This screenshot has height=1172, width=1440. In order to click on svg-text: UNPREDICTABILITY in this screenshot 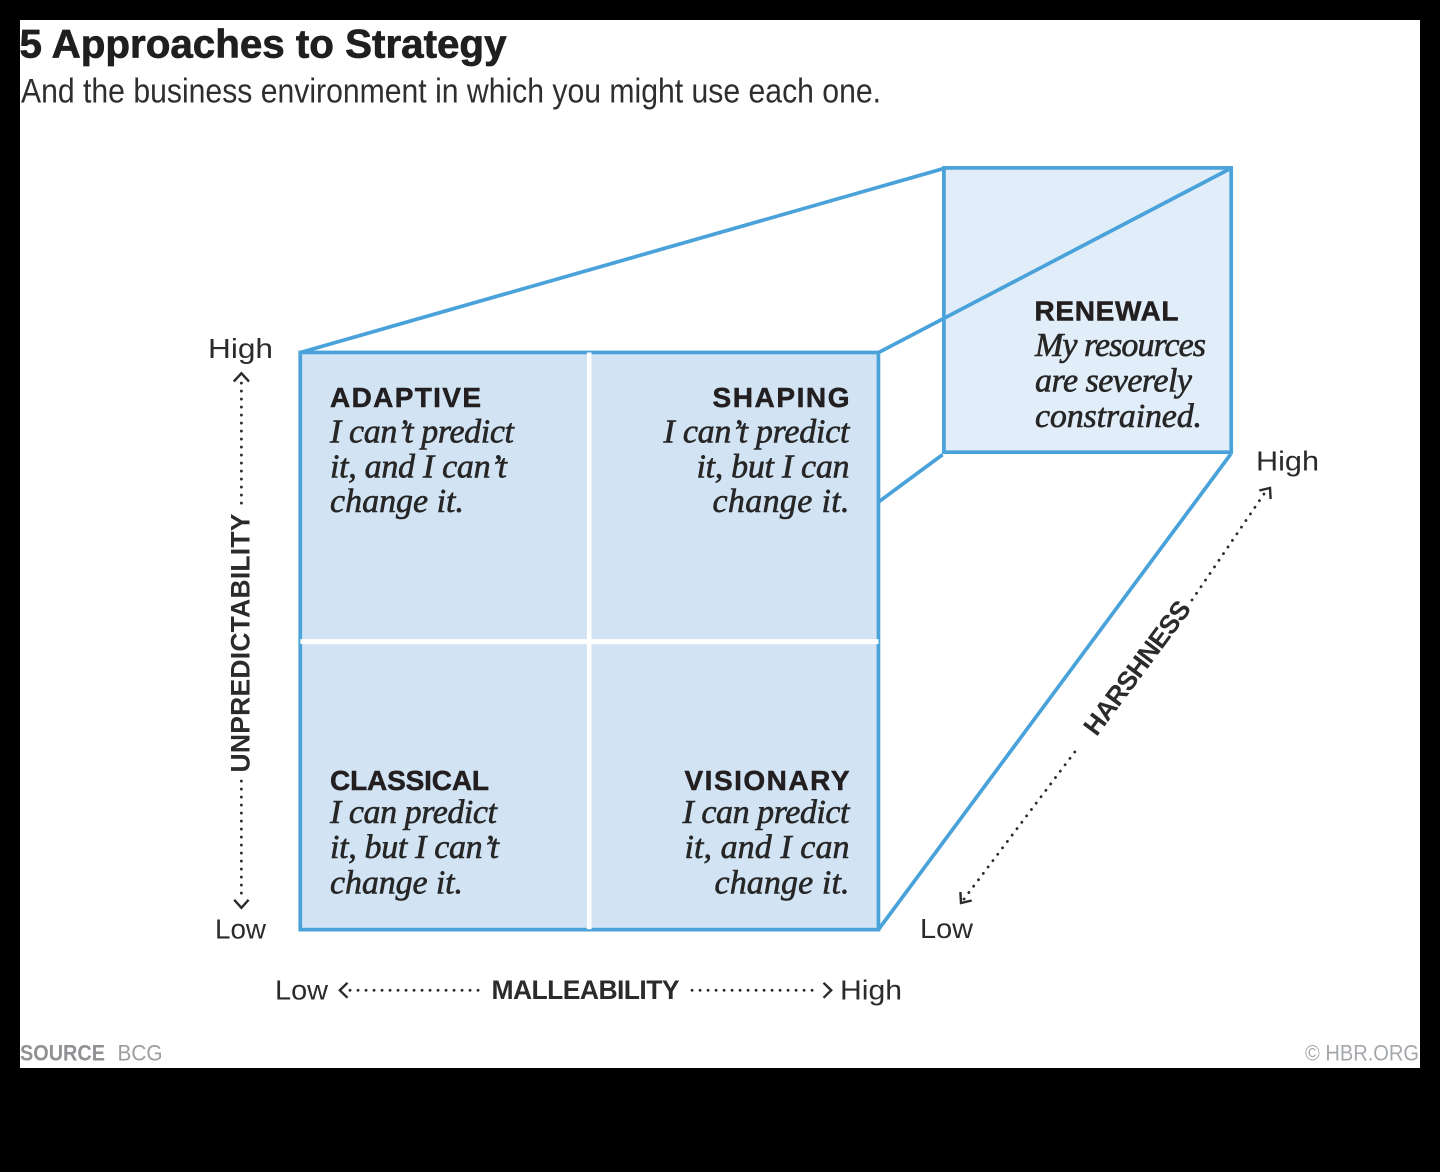, I will do `click(241, 642)`.